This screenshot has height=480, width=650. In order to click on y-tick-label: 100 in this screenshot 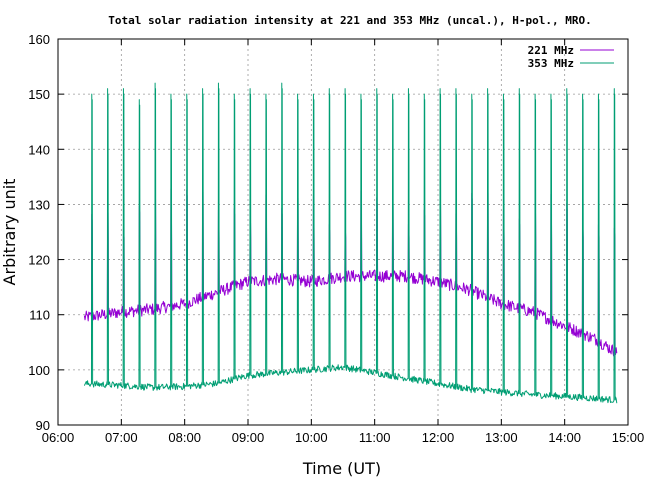, I will do `click(39, 370)`.